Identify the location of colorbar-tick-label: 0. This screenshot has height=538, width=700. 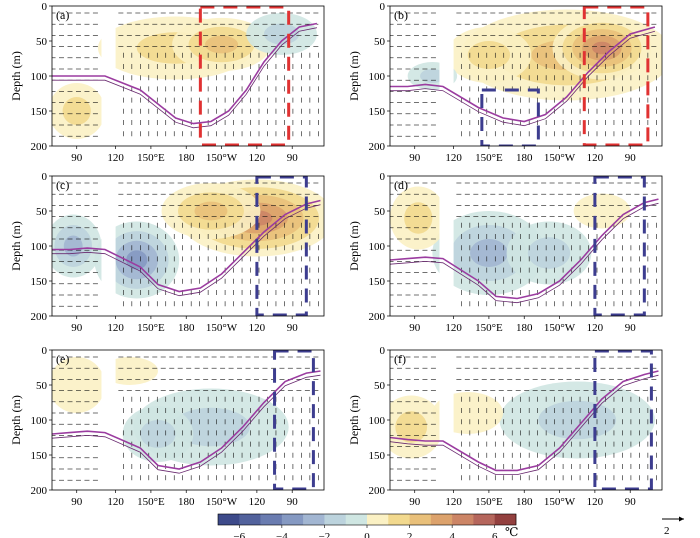
(367, 534).